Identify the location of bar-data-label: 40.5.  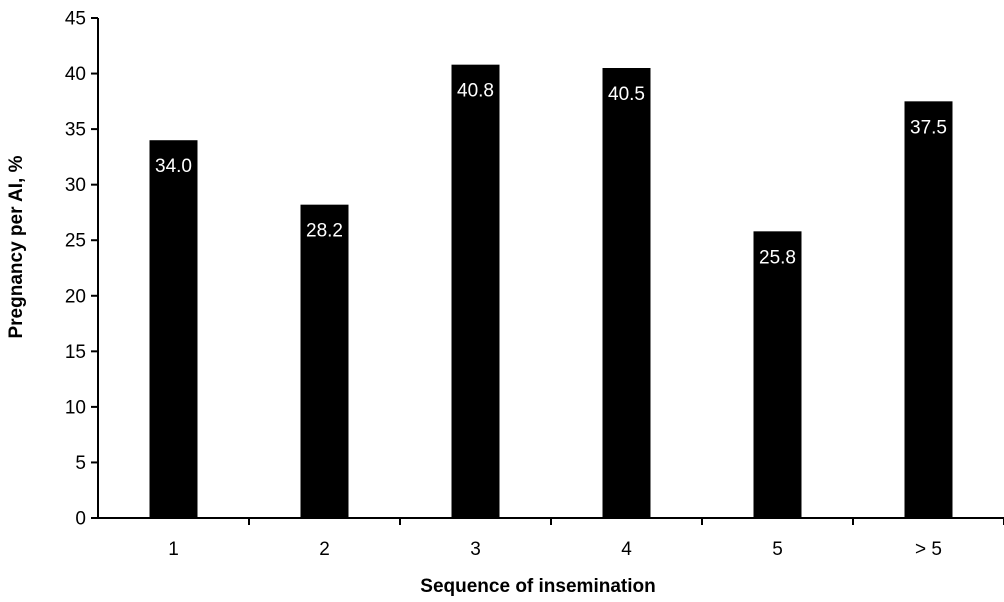
(626, 94).